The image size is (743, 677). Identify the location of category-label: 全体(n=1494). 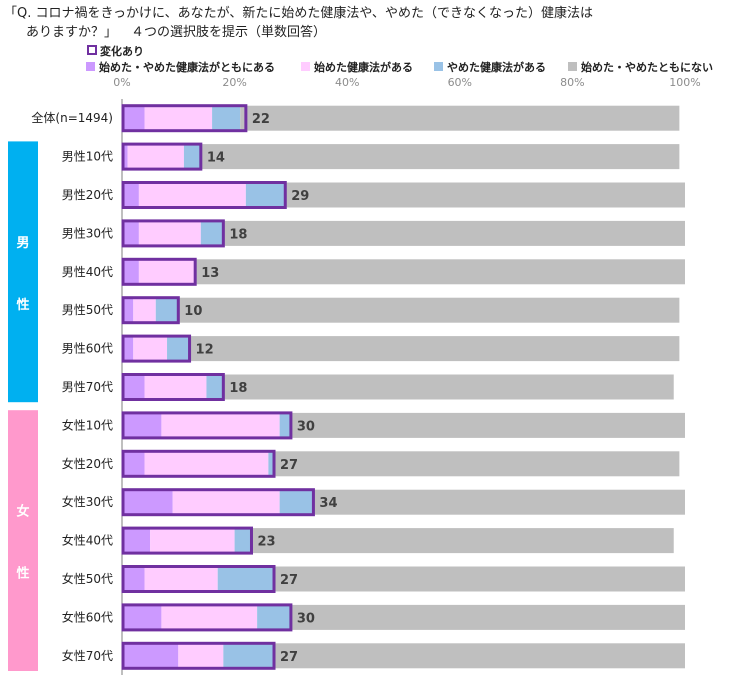
(72, 117).